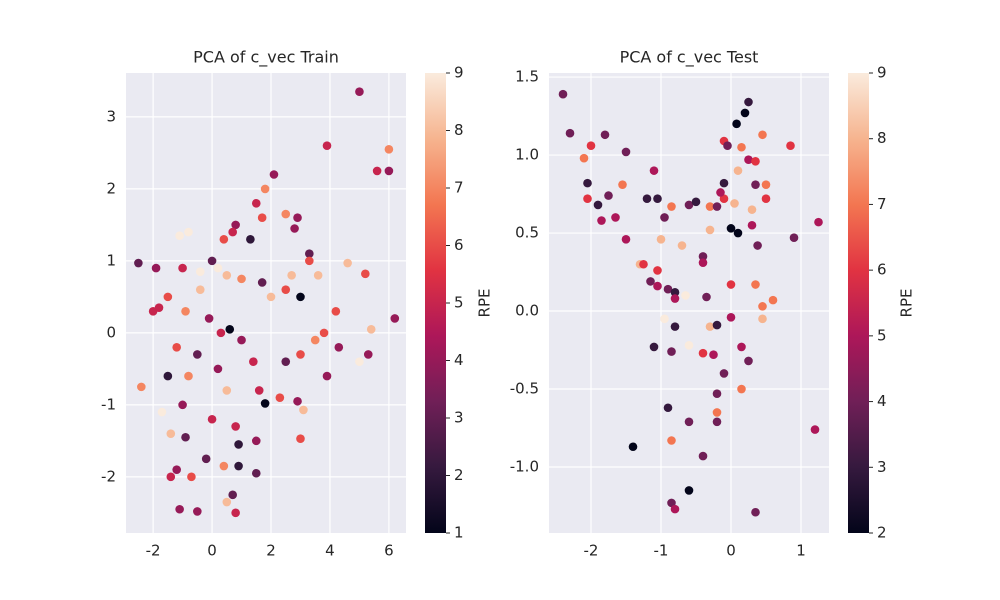 The image size is (1000, 600). What do you see at coordinates (591, 551) in the screenshot?
I see `x-tick-label: -2` at bounding box center [591, 551].